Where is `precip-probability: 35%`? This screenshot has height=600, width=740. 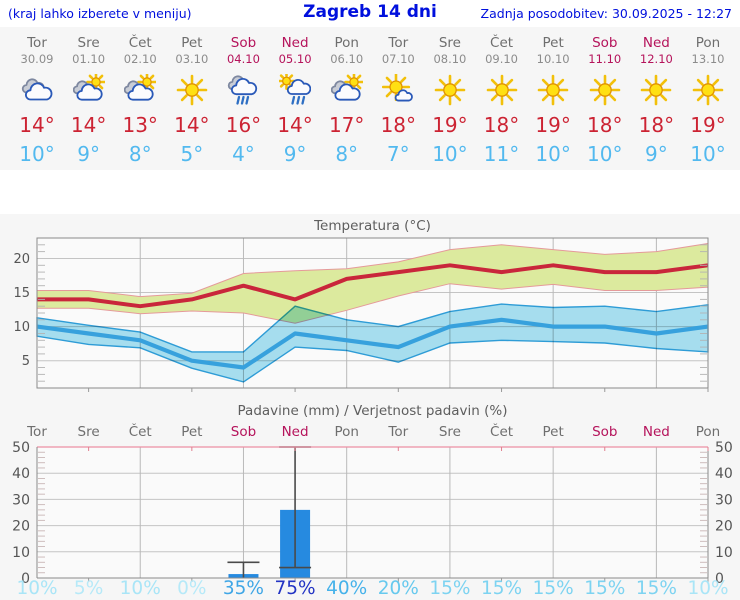 precip-probability: 35% is located at coordinates (243, 588).